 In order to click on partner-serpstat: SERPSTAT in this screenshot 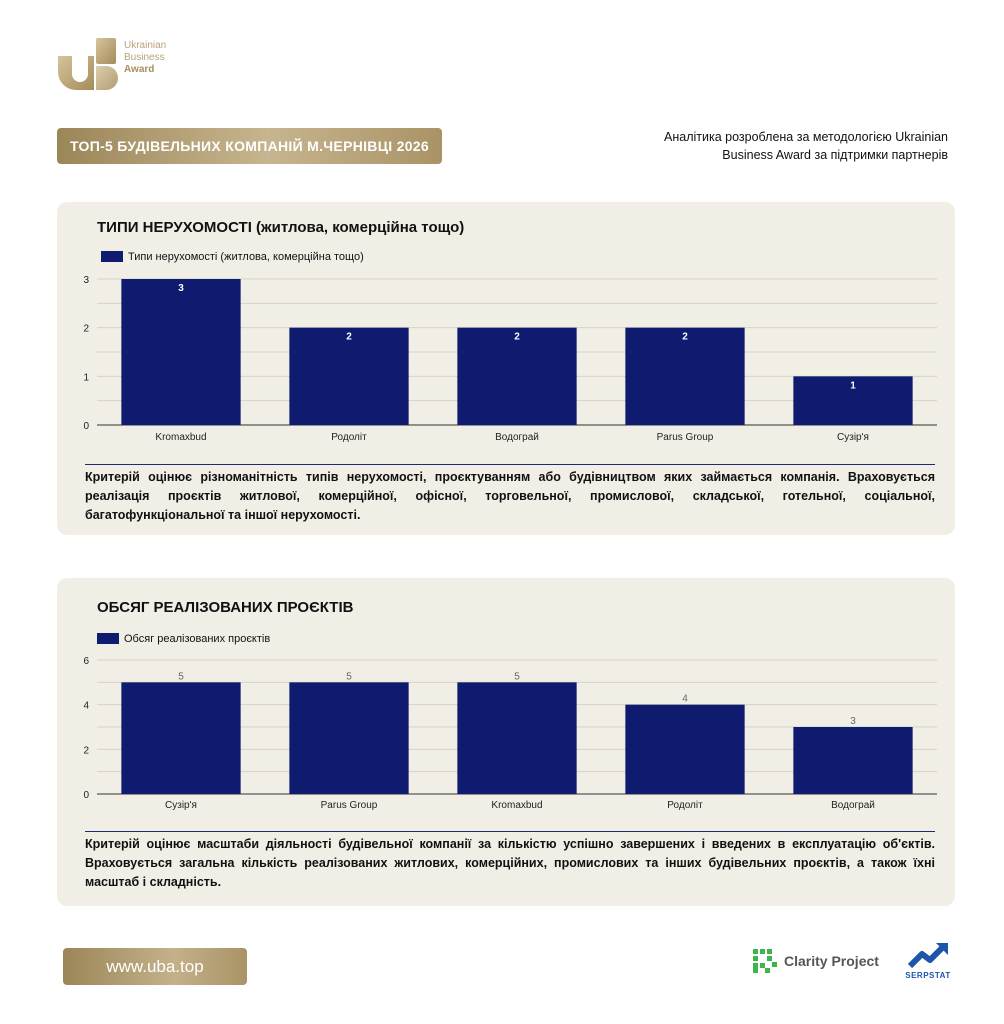, I will do `click(928, 962)`.